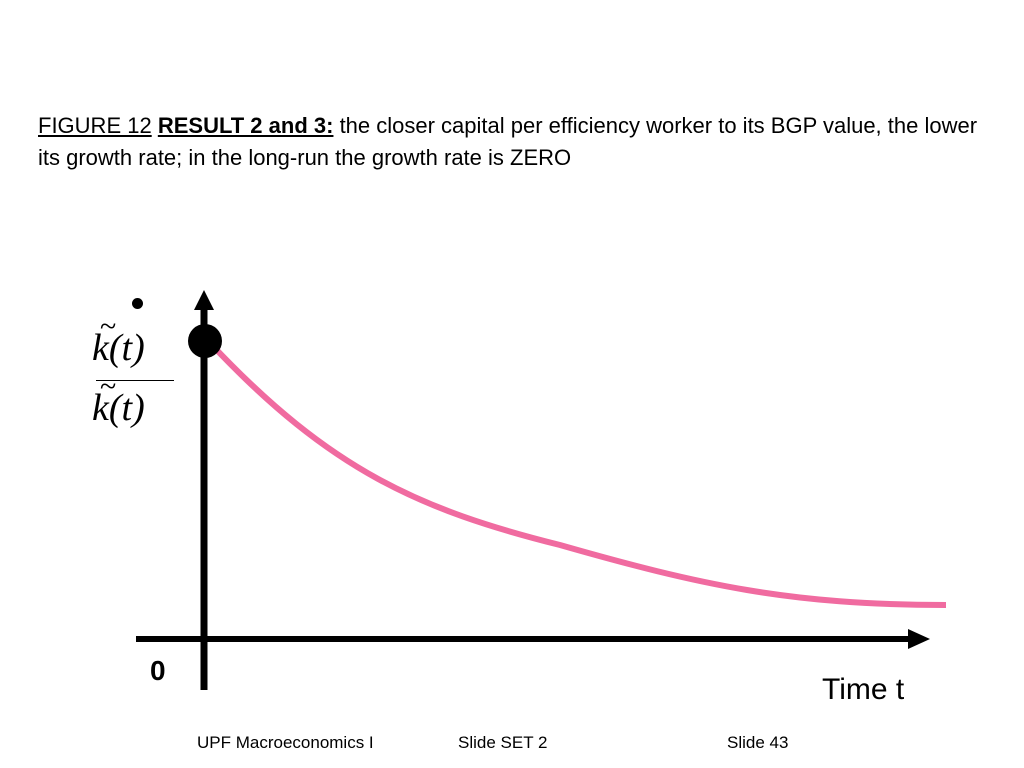 Image resolution: width=1024 pixels, height=768 pixels. I want to click on y-axis-label: ~ k(t) ~ k(t), so click(137, 370).